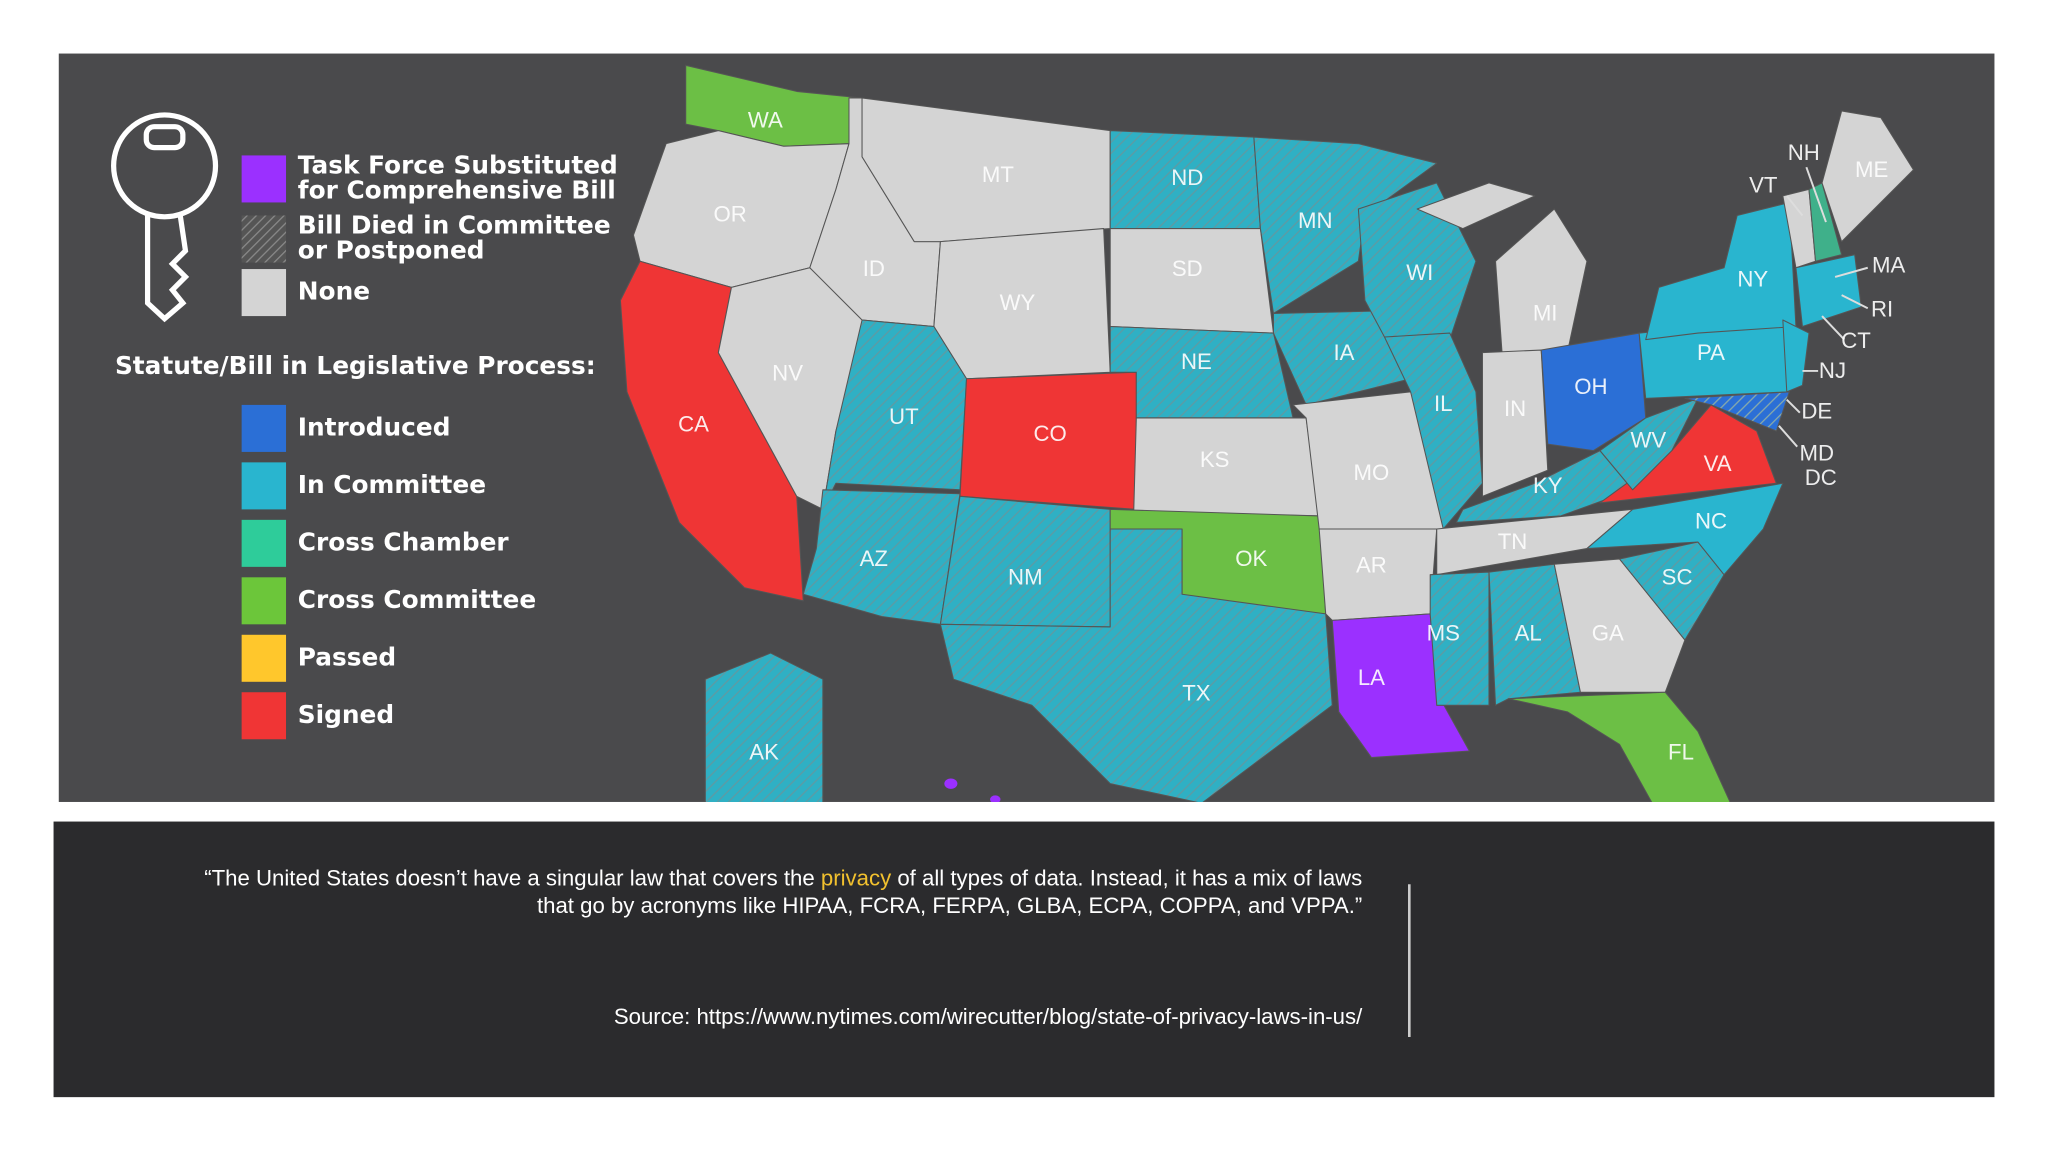 This screenshot has width=2048, height=1152. Describe the element at coordinates (347, 656) in the screenshot. I see `legend-label: Passed` at that location.